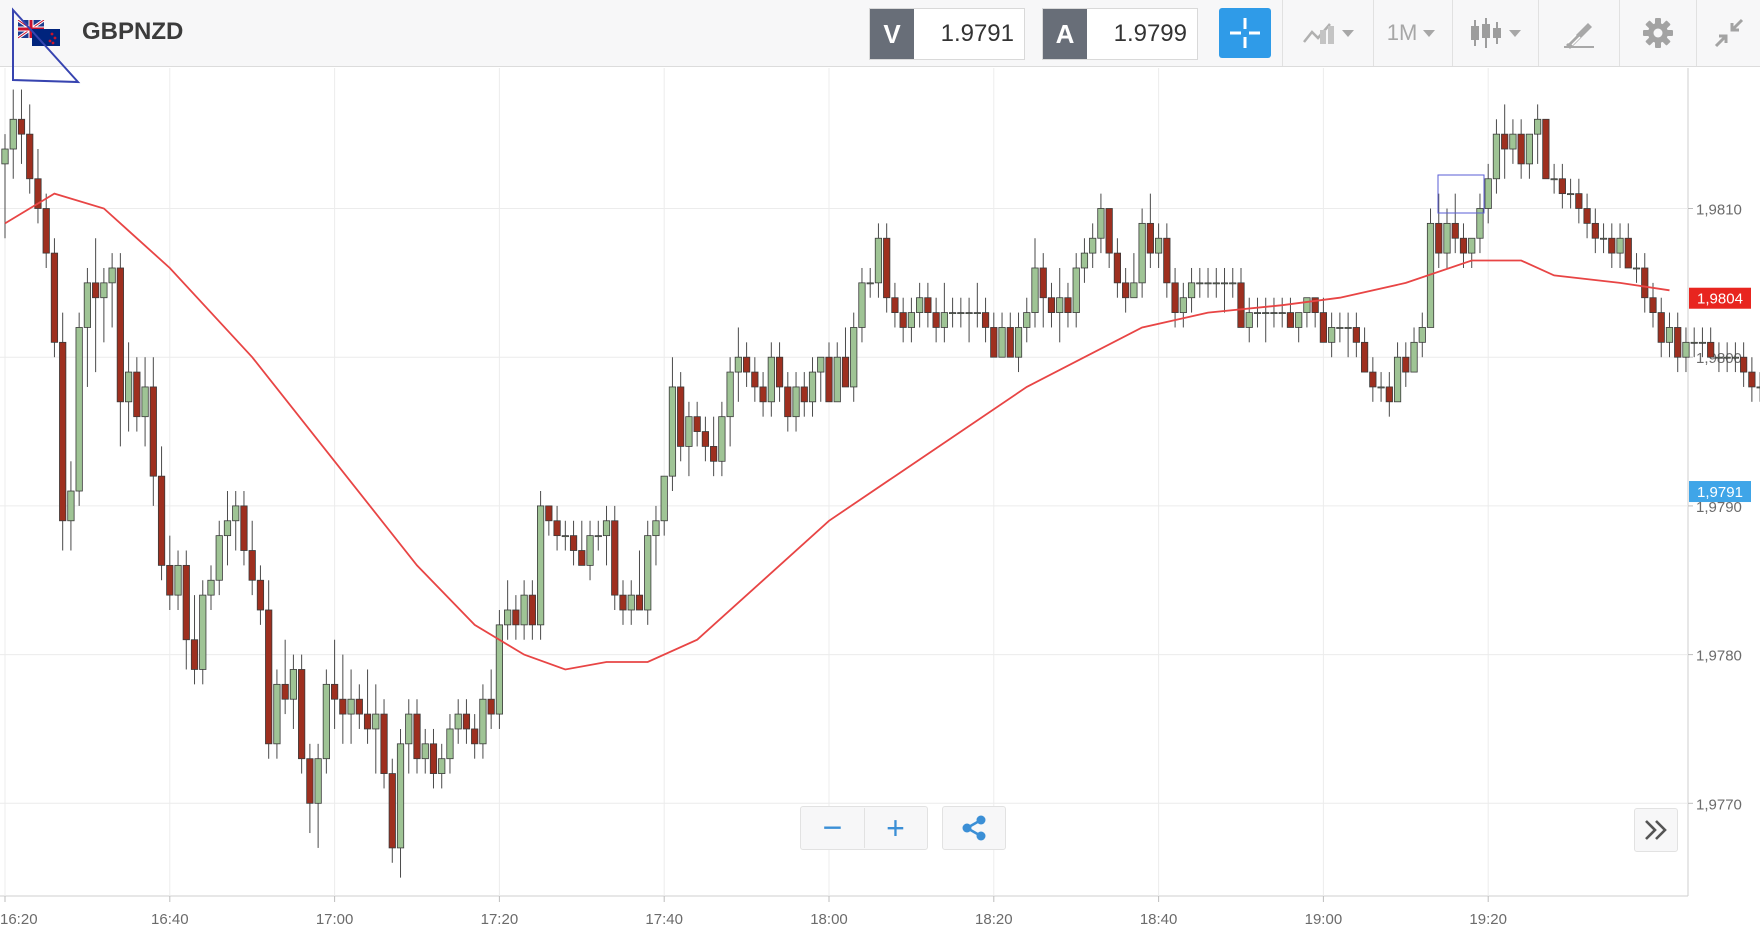 This screenshot has width=1760, height=939. Describe the element at coordinates (335, 919) in the screenshot. I see `x-tick-label: 17:00` at that location.